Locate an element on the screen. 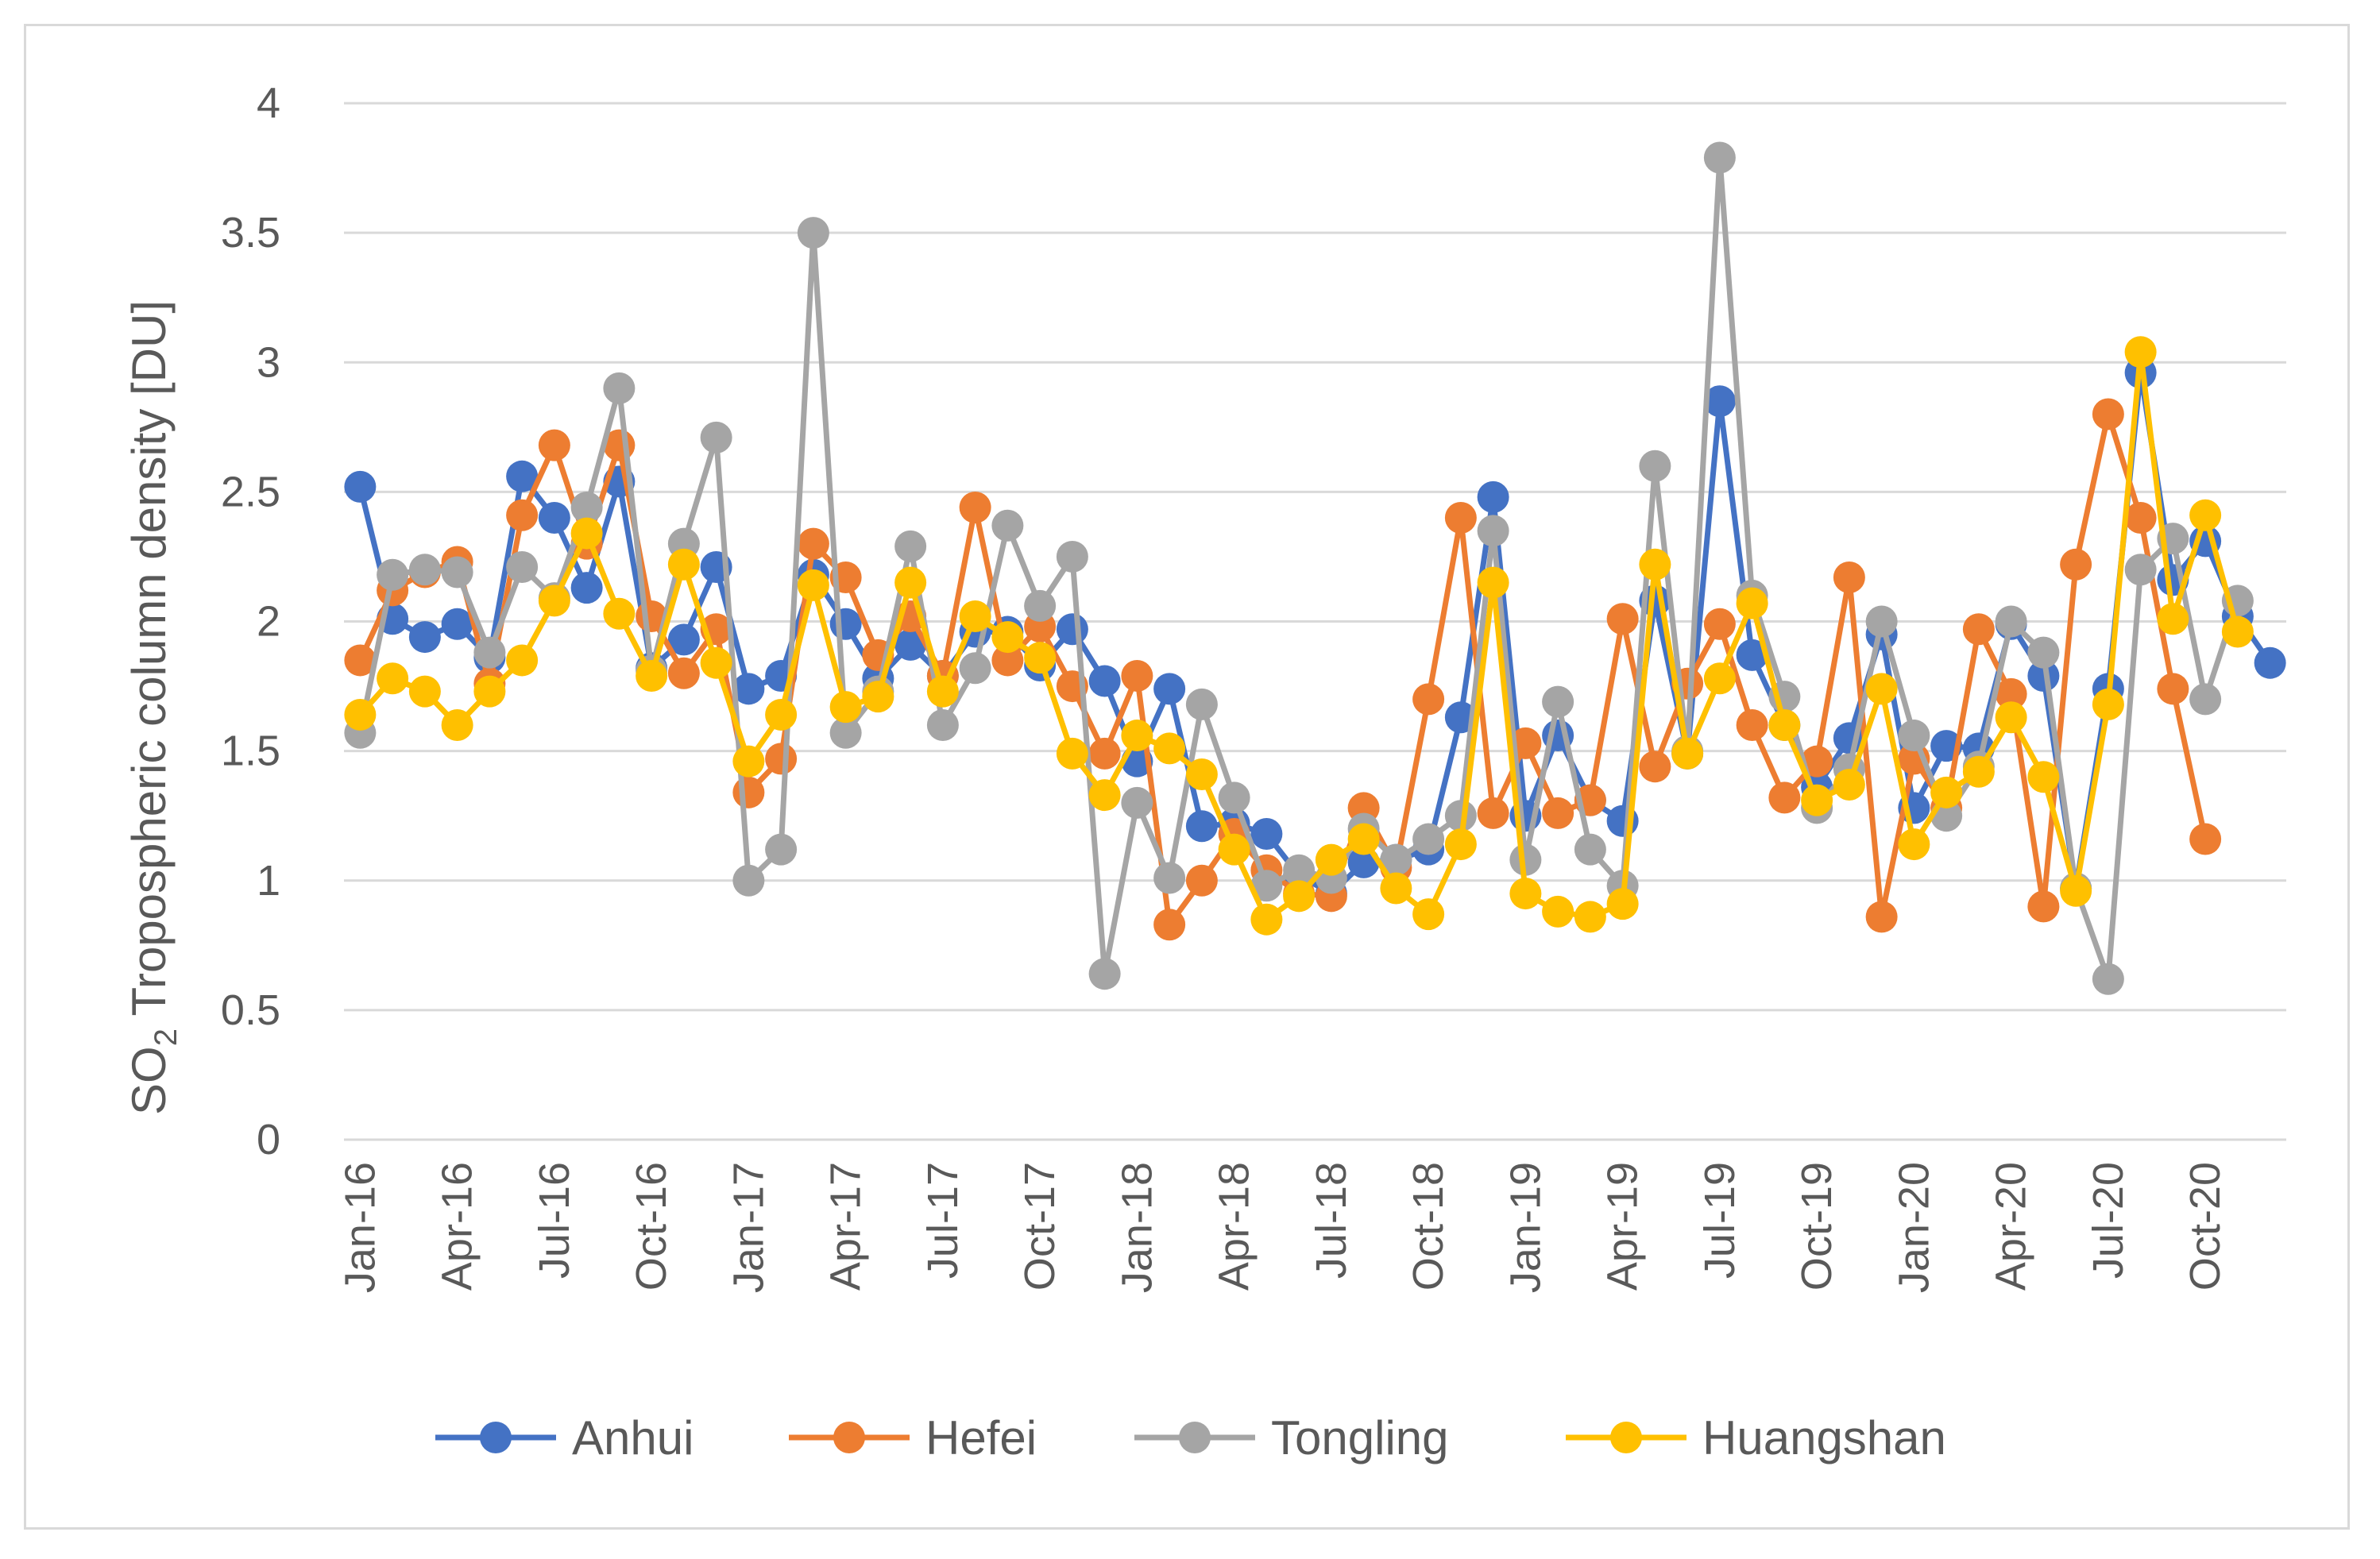 This screenshot has height=1559, width=2380. x-tick-label: Oct-16 is located at coordinates (651, 1226).